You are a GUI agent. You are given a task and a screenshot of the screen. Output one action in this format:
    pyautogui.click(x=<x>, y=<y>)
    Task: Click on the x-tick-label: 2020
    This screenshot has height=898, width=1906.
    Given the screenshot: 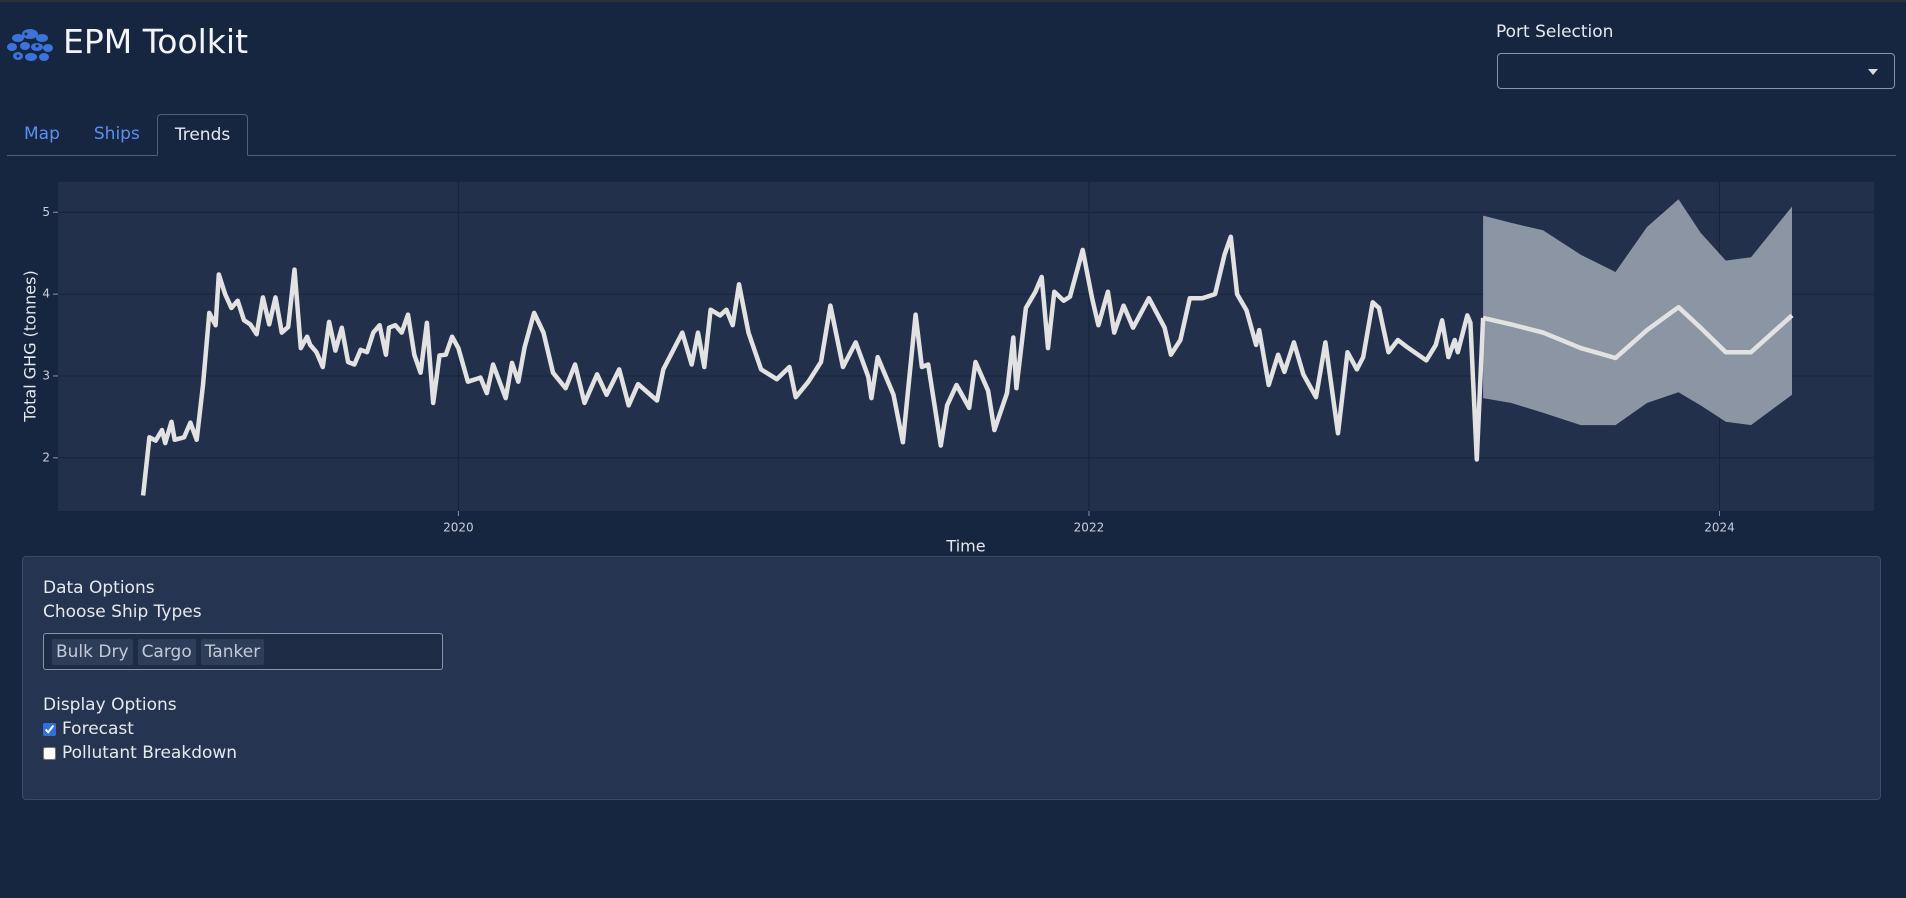 What is the action you would take?
    pyautogui.click(x=458, y=528)
    